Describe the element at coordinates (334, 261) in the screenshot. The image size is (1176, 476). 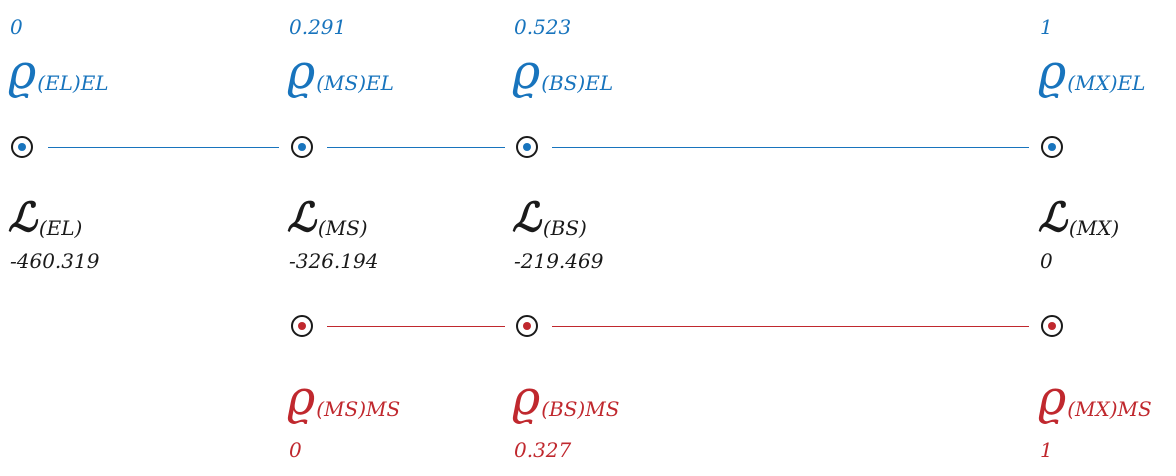
I see `lagrangian-value: -326.194` at that location.